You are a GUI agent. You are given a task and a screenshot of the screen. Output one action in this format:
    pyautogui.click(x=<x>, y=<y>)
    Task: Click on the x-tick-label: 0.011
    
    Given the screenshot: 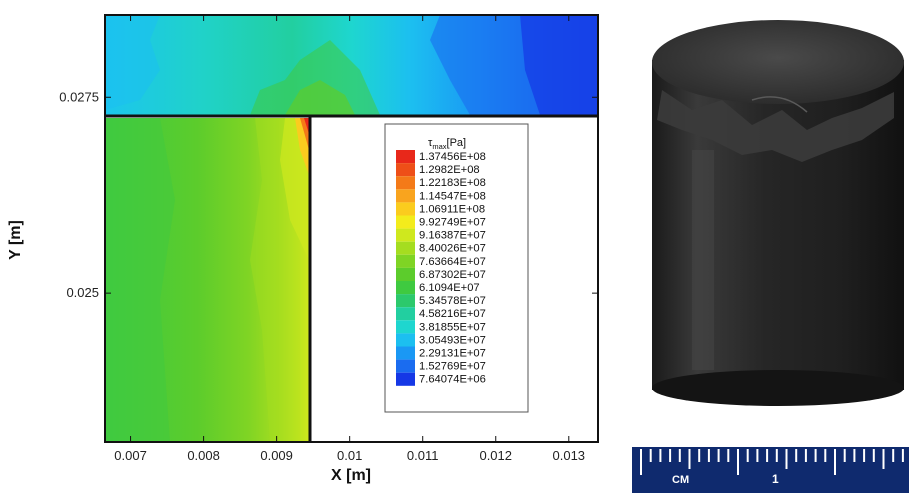 What is the action you would take?
    pyautogui.click(x=423, y=455)
    